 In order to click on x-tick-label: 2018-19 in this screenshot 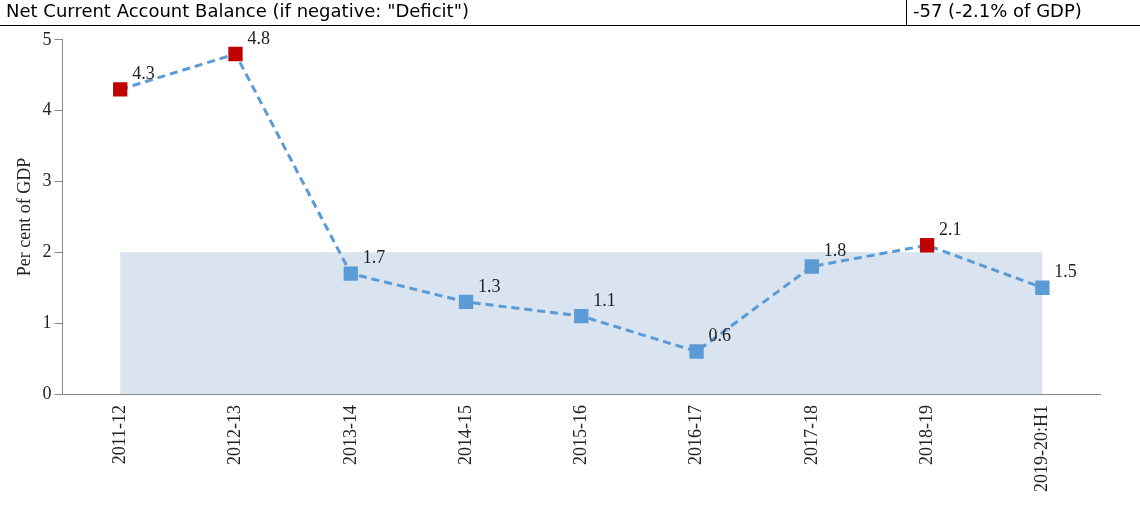, I will do `click(925, 435)`.